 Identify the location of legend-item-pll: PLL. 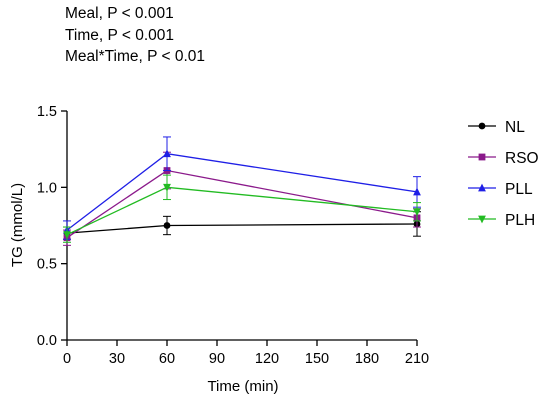
(500, 189).